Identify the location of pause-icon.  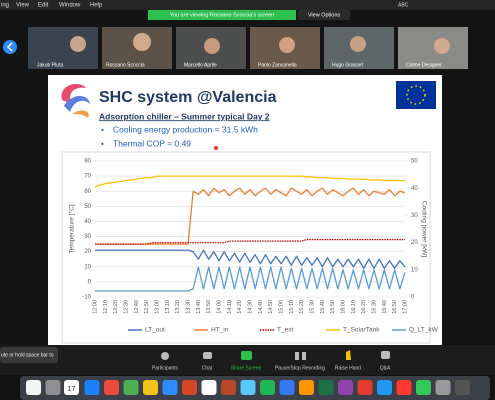
(297, 356).